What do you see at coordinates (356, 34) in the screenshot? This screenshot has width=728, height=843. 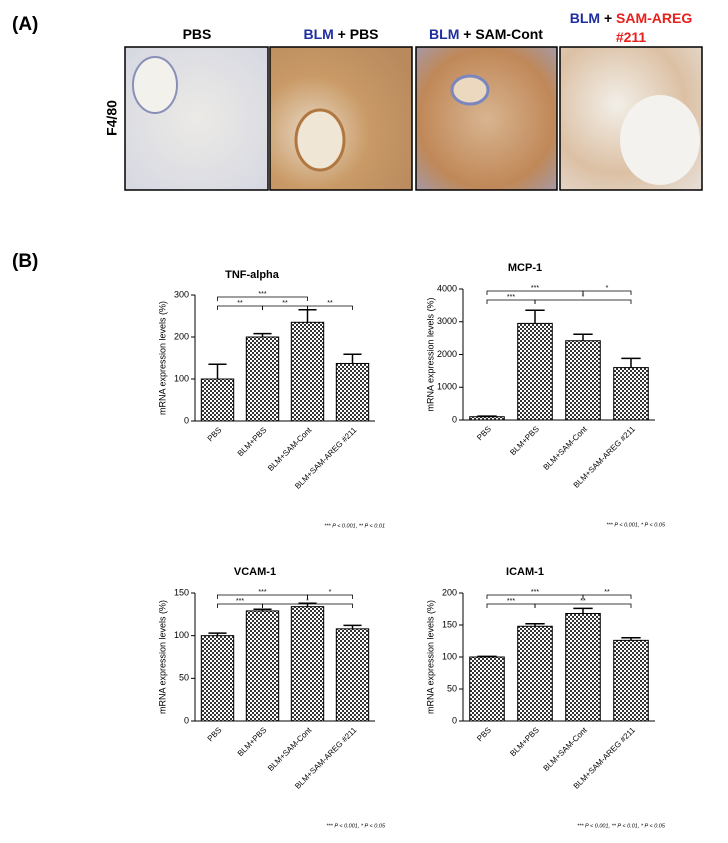 I see `header-part: + PBS` at bounding box center [356, 34].